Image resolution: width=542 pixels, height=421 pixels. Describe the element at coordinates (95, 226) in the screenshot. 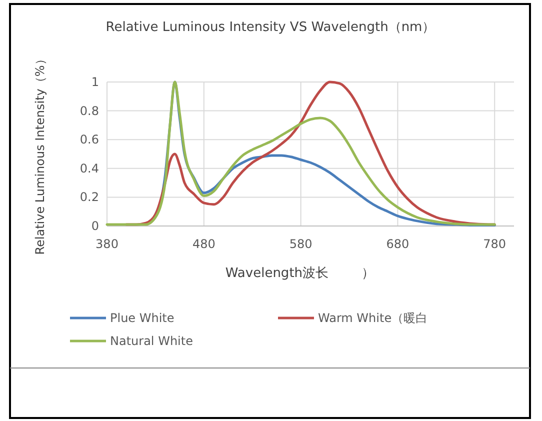

I see `y-tick-label: 0` at that location.